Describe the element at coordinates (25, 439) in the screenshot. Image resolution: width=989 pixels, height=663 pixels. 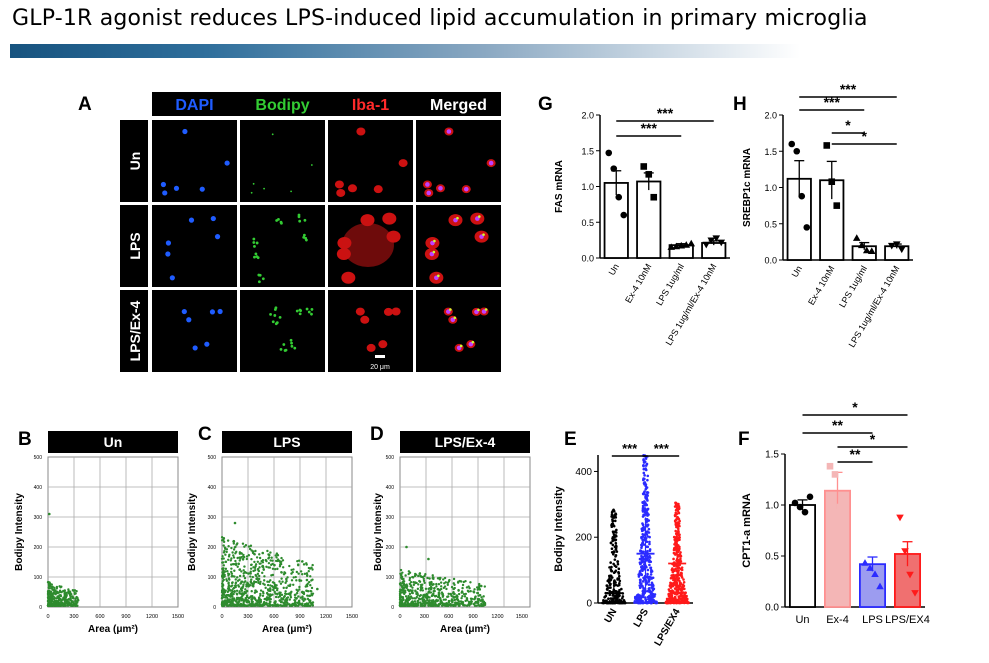
I see `panel-letter: B` at that location.